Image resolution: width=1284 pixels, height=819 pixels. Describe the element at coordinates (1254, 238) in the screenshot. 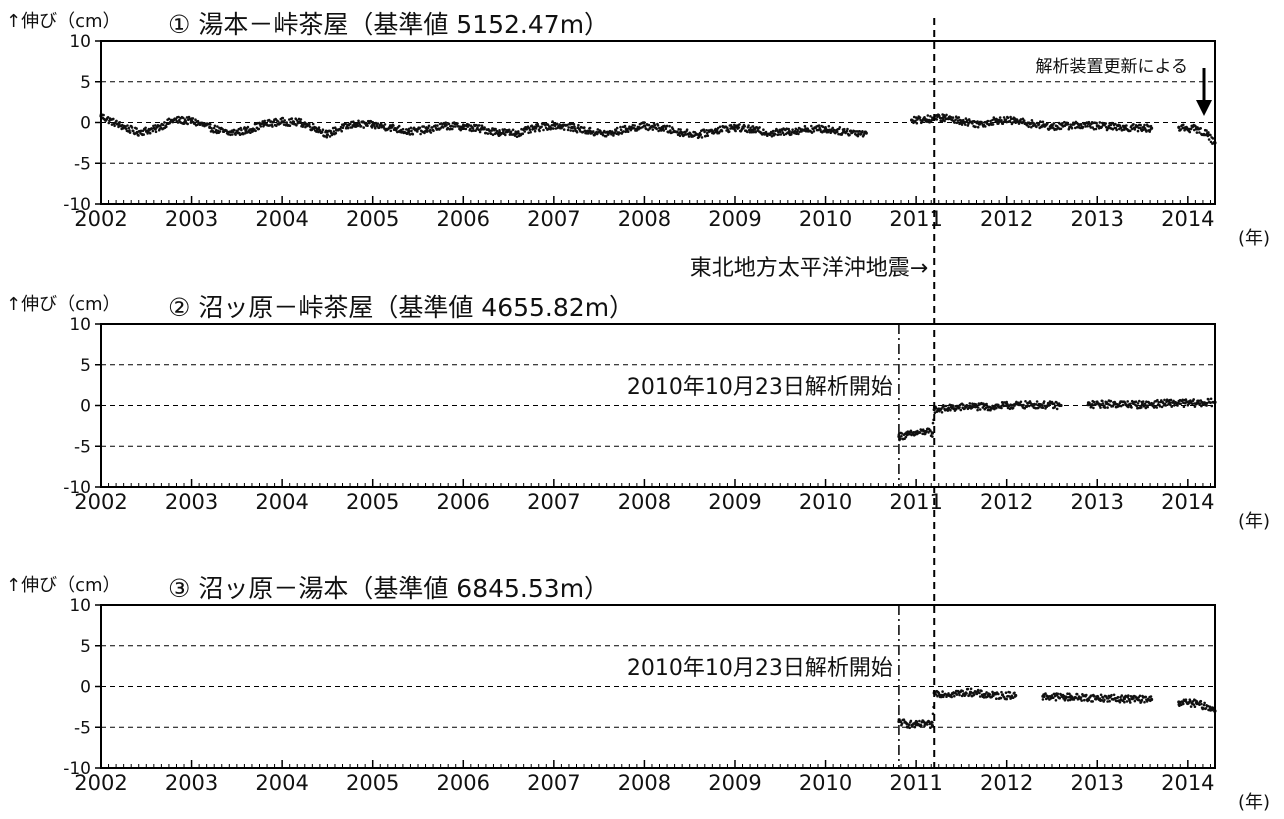

I see `x-axis-unit-label: (年)` at that location.